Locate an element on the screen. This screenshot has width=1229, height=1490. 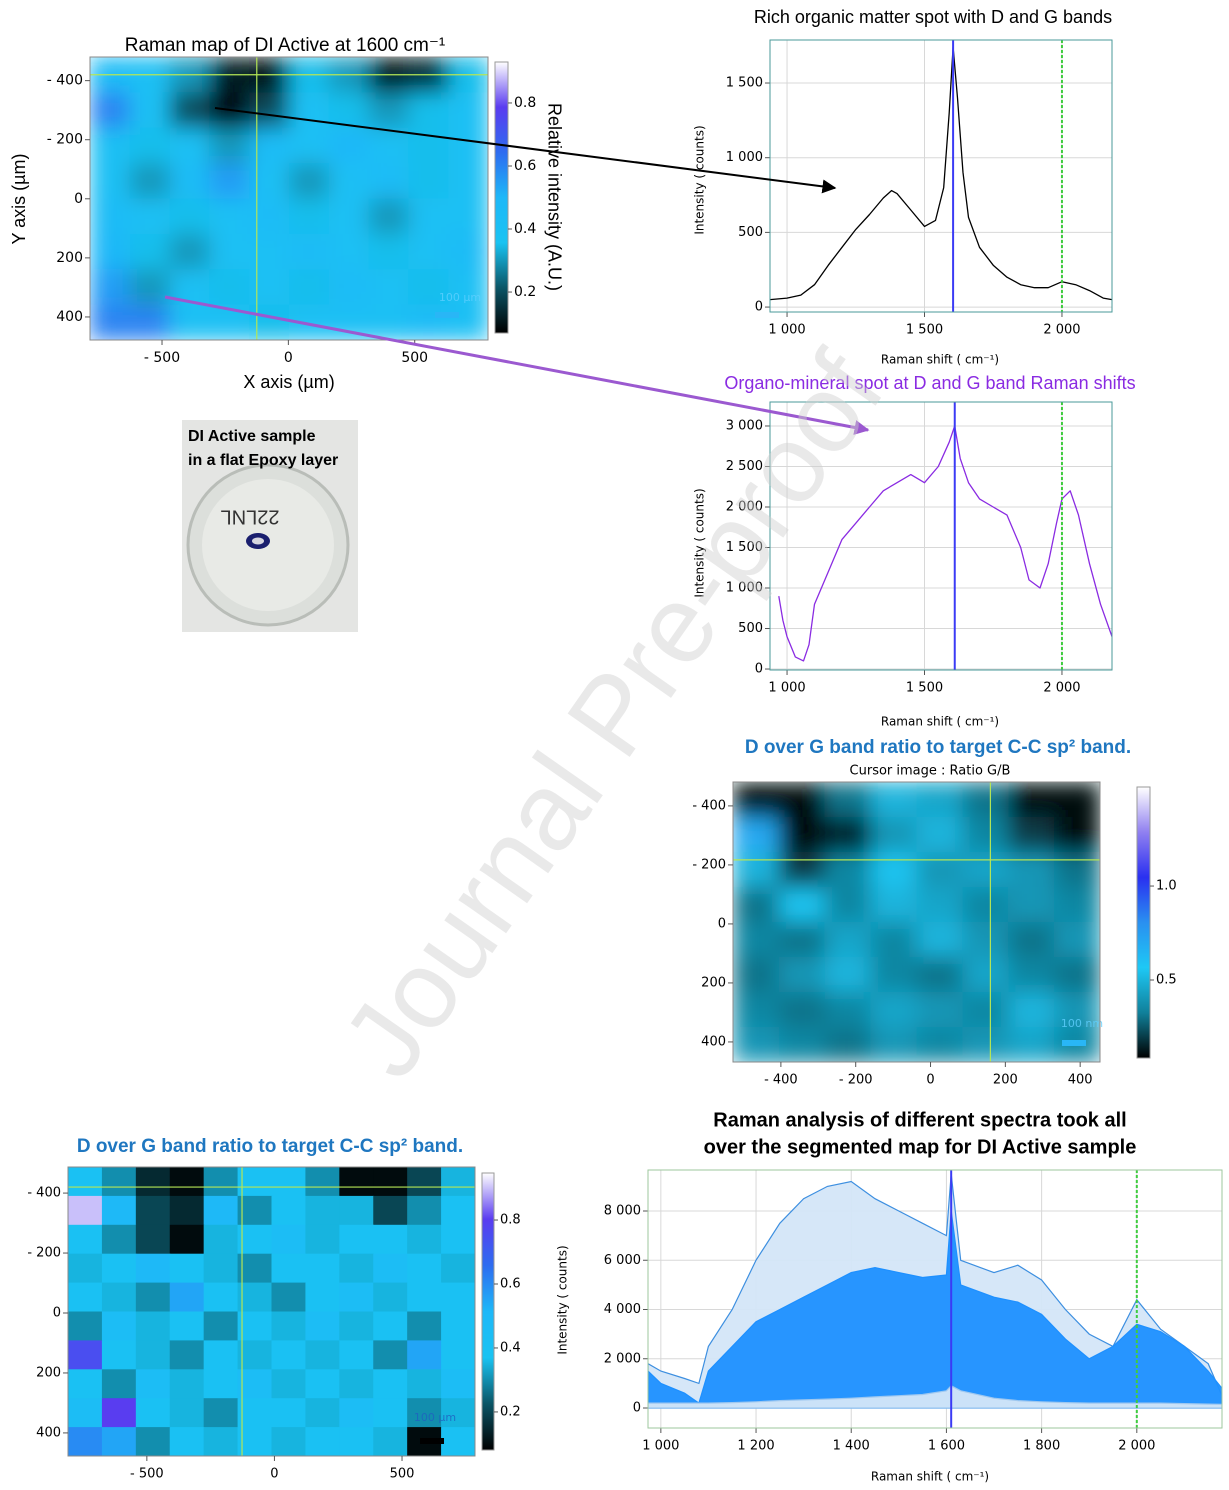
colorbar-tick-label: 0.8 is located at coordinates (525, 103).